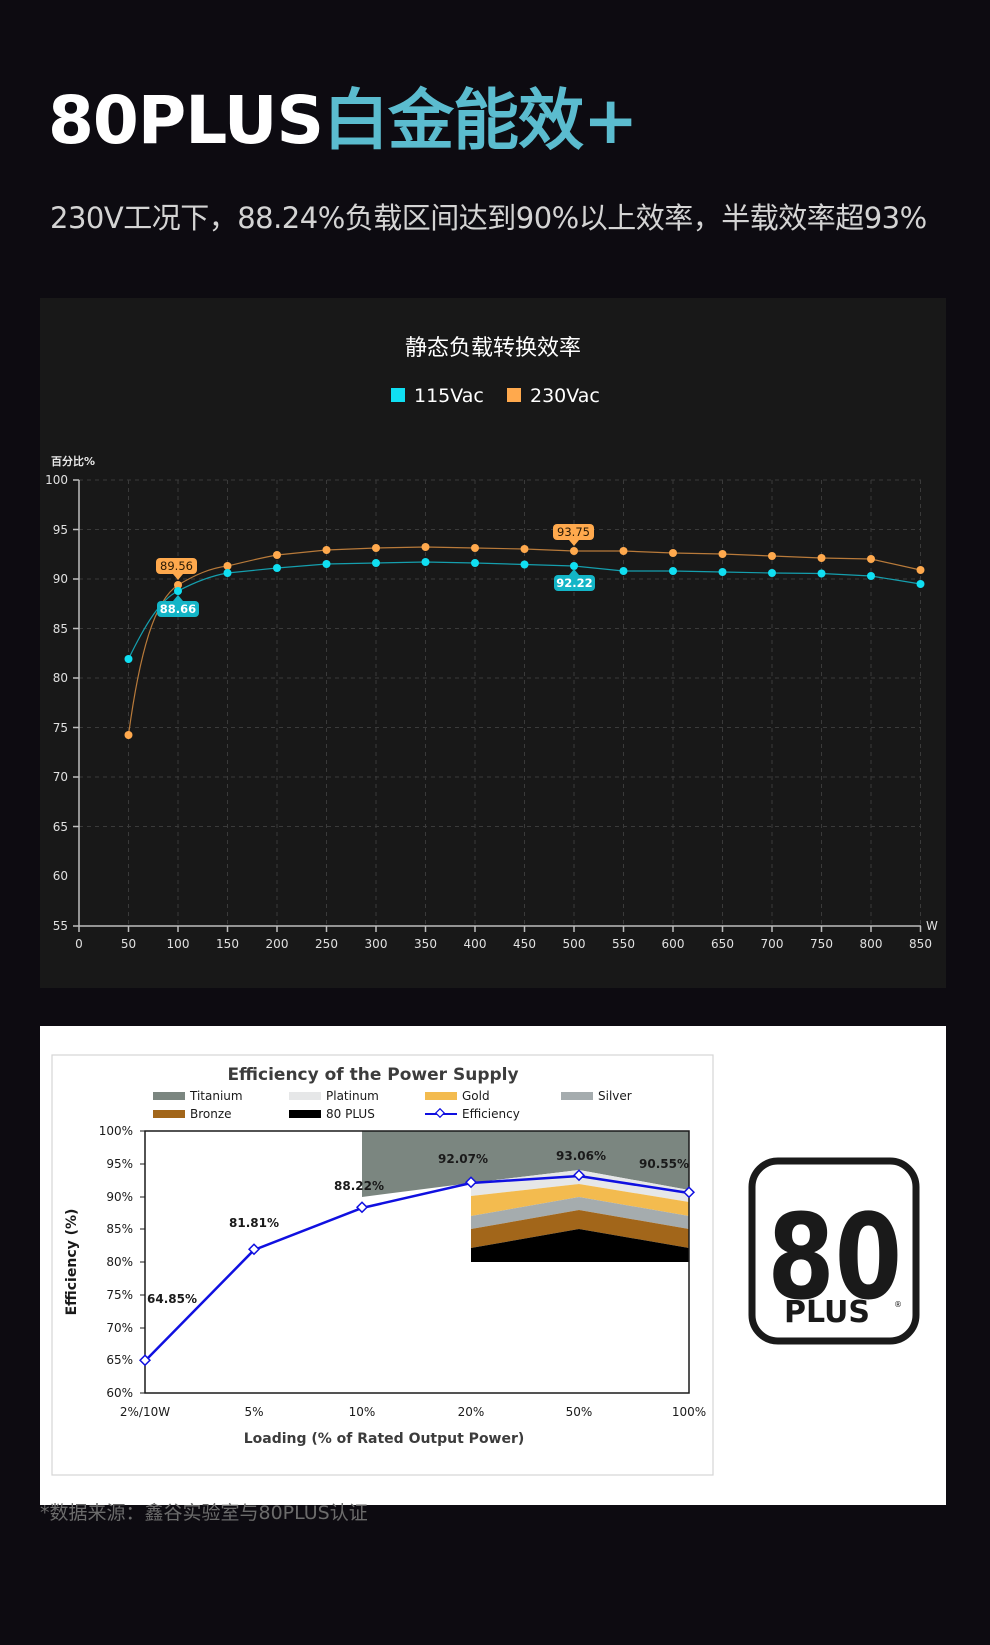  Describe the element at coordinates (580, 1186) in the screenshot. I see `band-platinum` at that location.